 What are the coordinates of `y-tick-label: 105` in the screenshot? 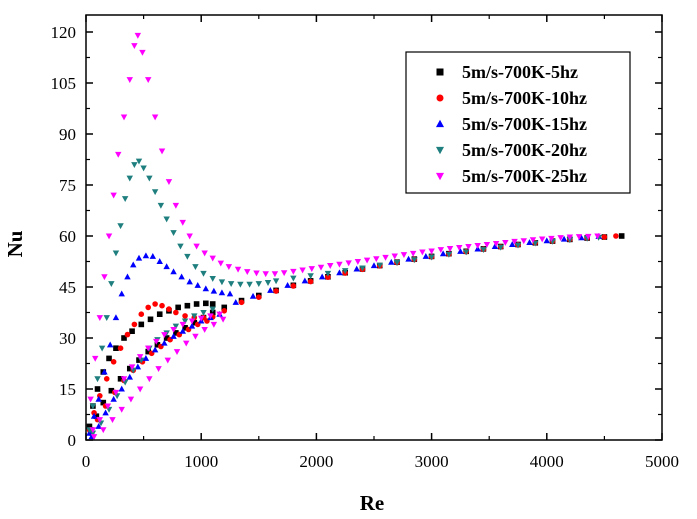 It's located at (64, 83).